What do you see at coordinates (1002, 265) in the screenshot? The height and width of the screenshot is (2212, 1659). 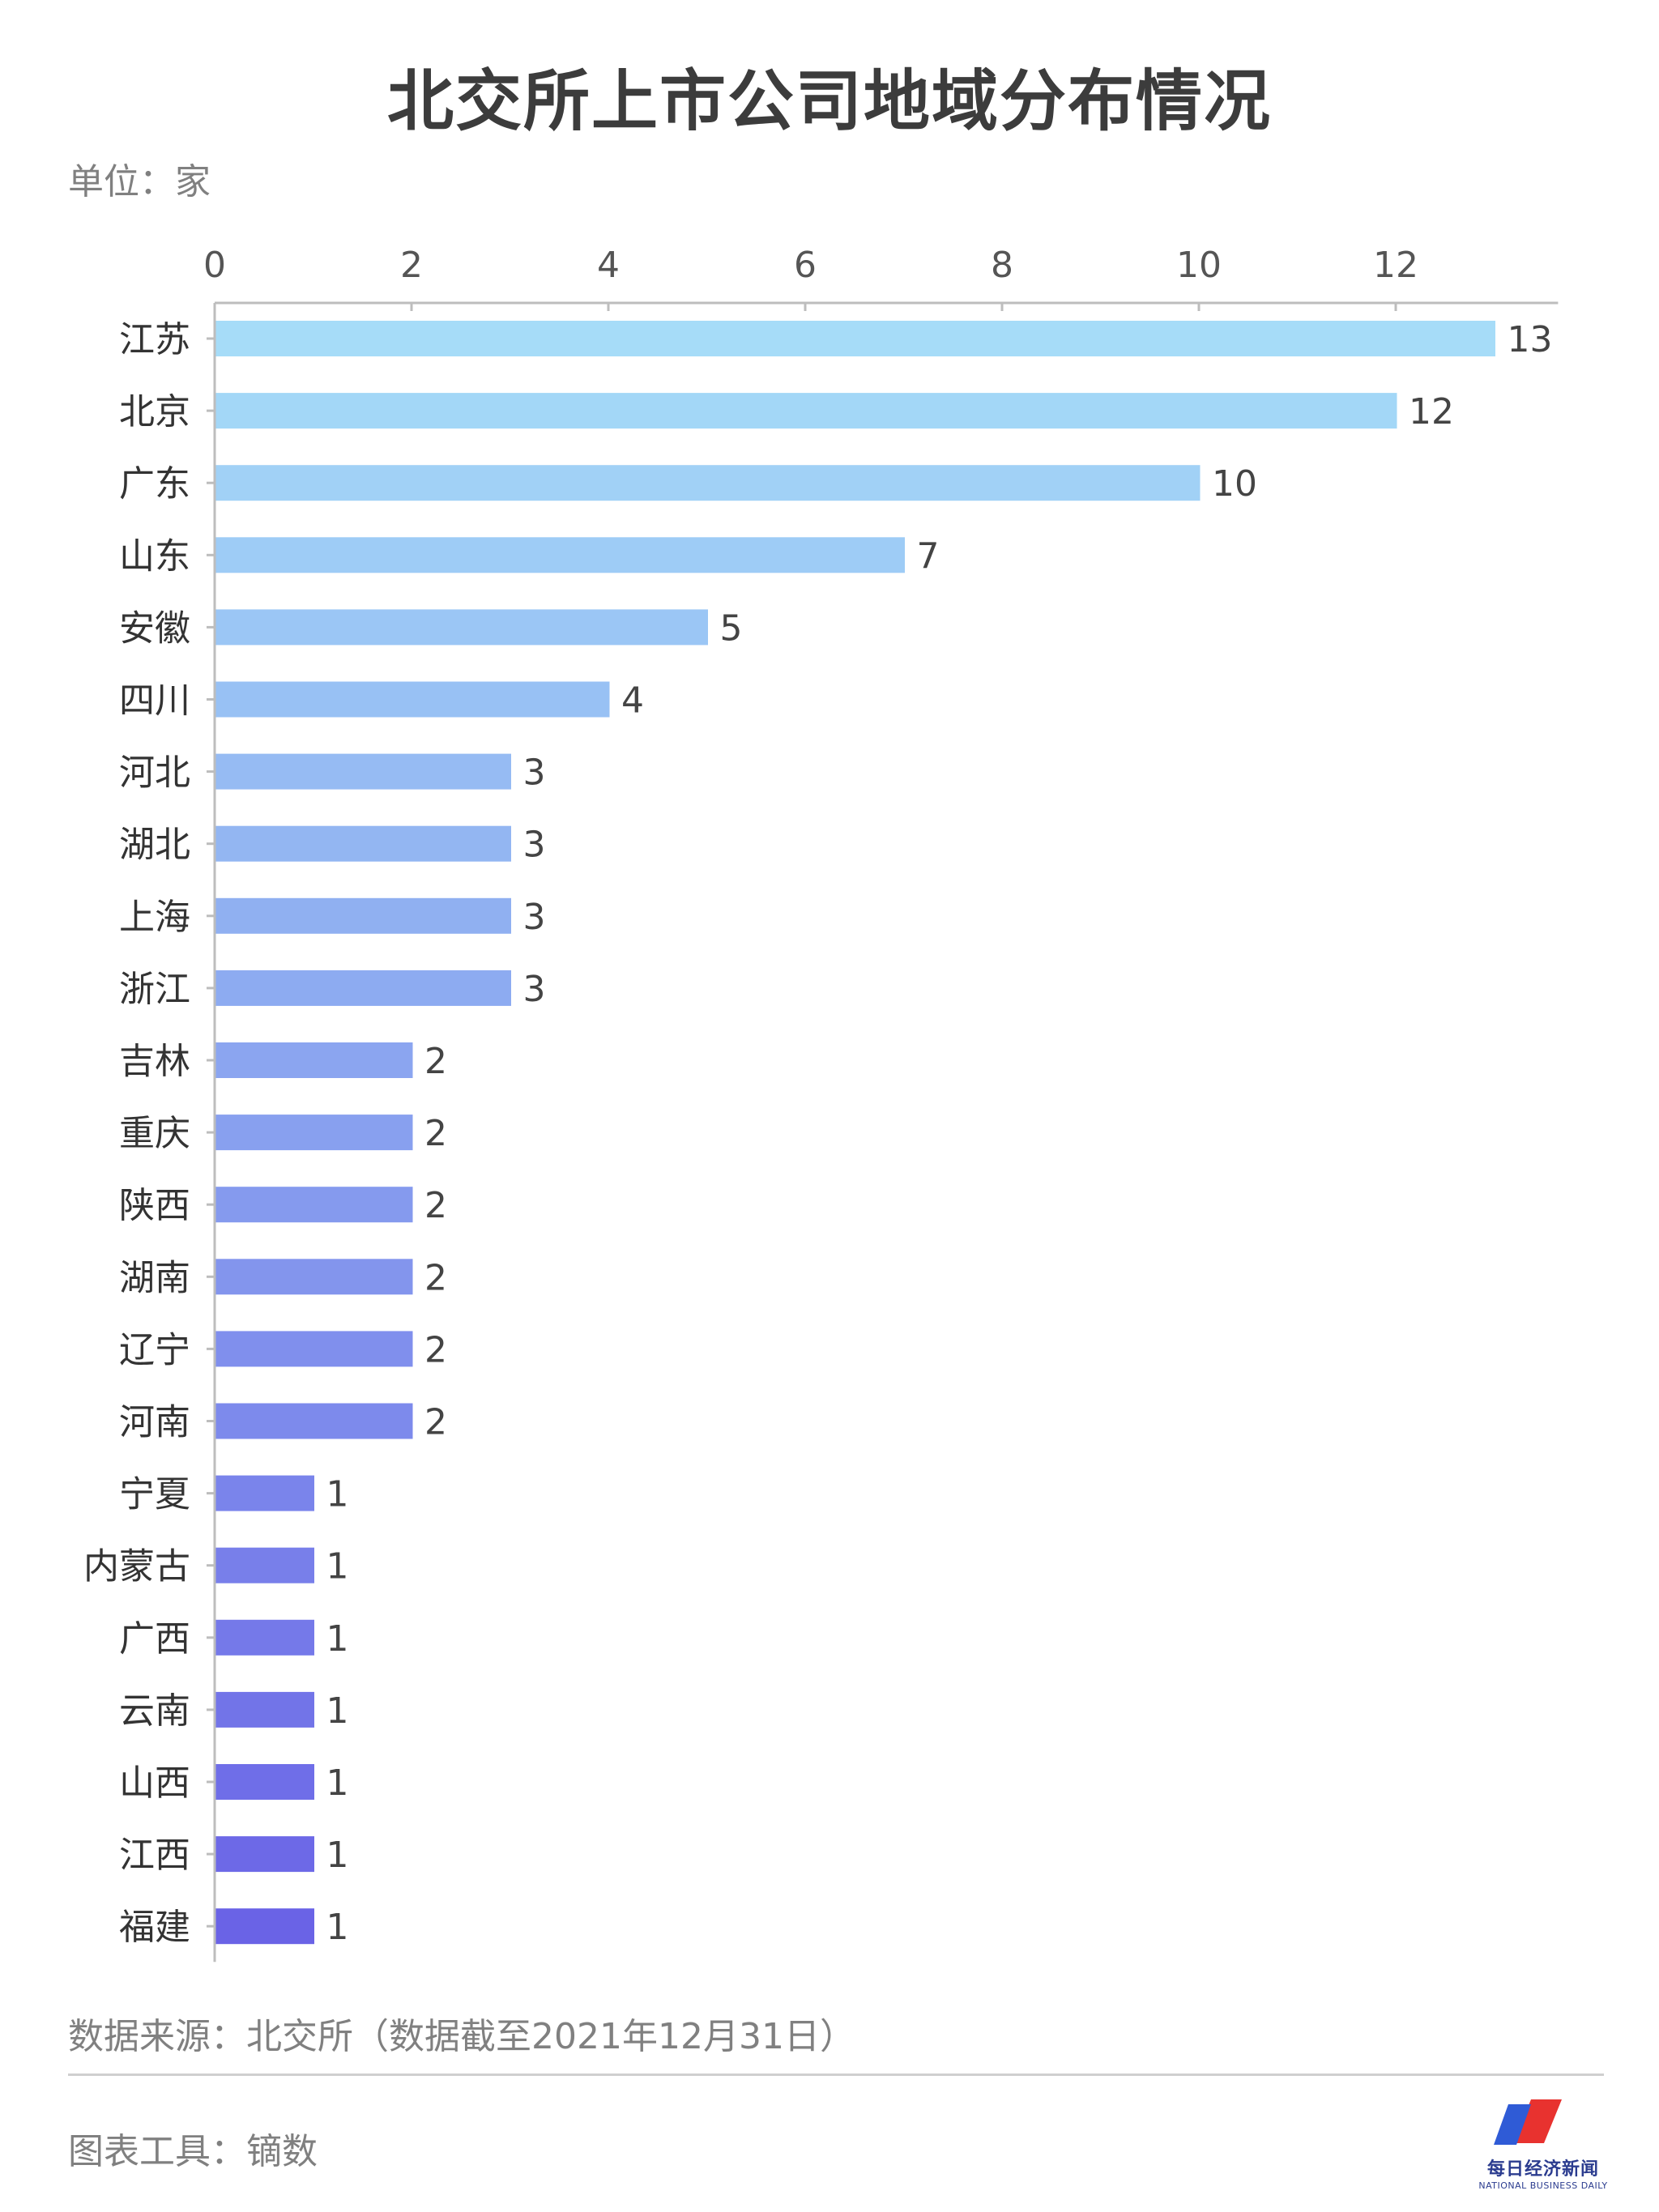 I see `x-tick-label: 8` at bounding box center [1002, 265].